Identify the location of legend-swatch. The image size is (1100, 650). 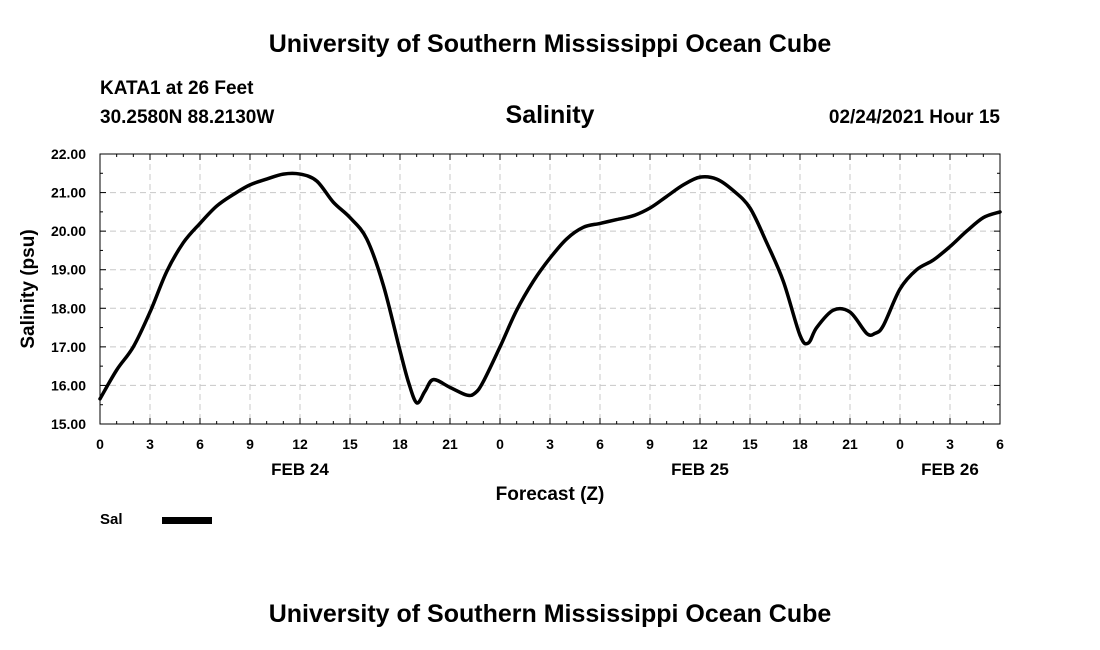
(187, 520).